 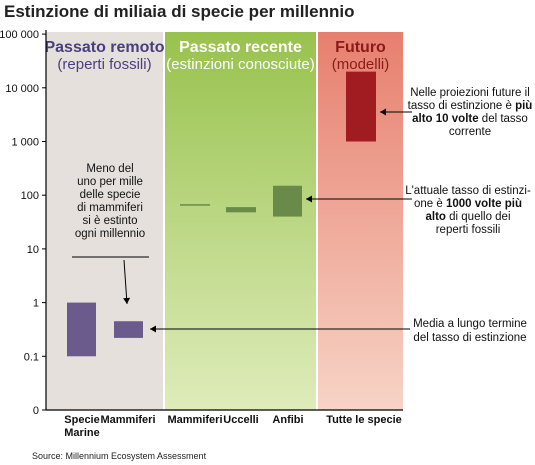 I want to click on annotation-line: L'attuale tasso di estinzi-, so click(x=468, y=191).